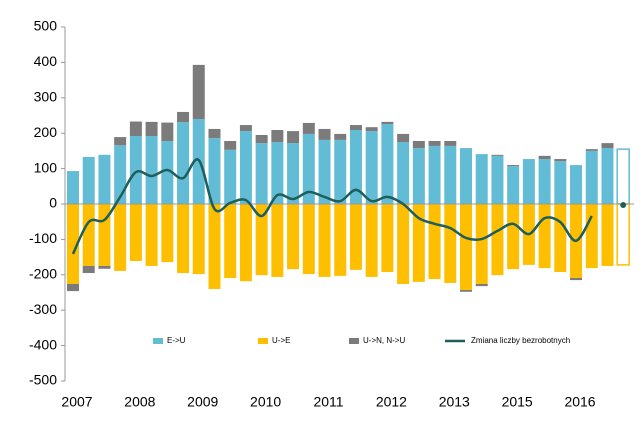 The image size is (644, 421). Describe the element at coordinates (43, 344) in the screenshot. I see `y-tick-label: -400` at that location.